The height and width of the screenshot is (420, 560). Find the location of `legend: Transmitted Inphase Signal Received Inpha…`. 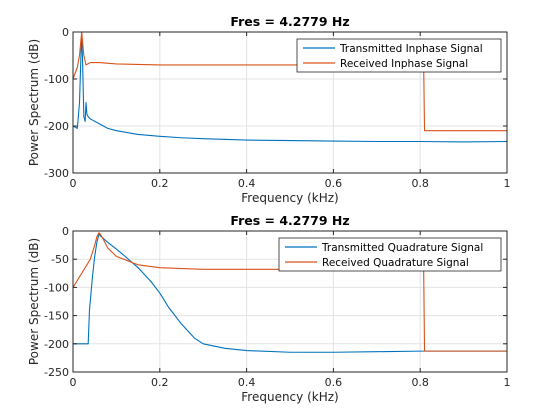

legend: Transmitted Inphase Signal Received Inpha… is located at coordinates (399, 55).